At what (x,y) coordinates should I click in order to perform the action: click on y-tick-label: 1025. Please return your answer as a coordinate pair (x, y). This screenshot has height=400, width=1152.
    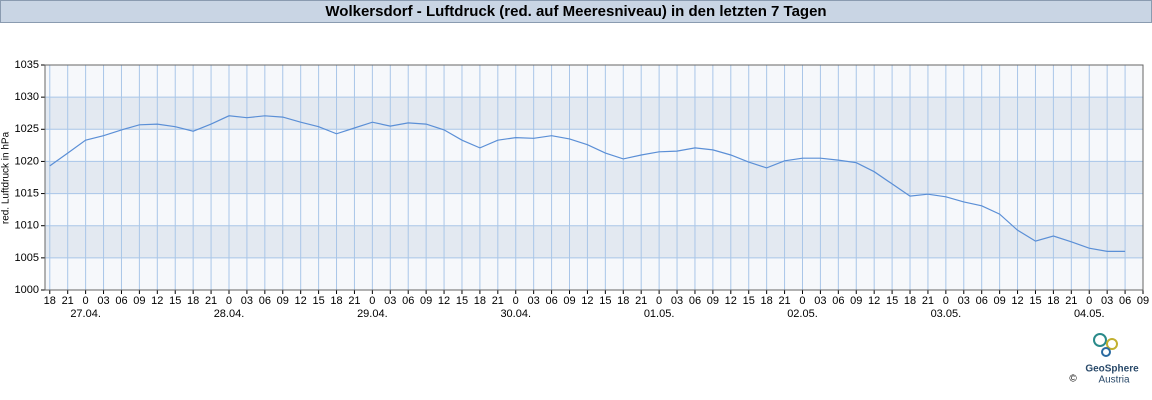
    Looking at the image, I should click on (27, 129).